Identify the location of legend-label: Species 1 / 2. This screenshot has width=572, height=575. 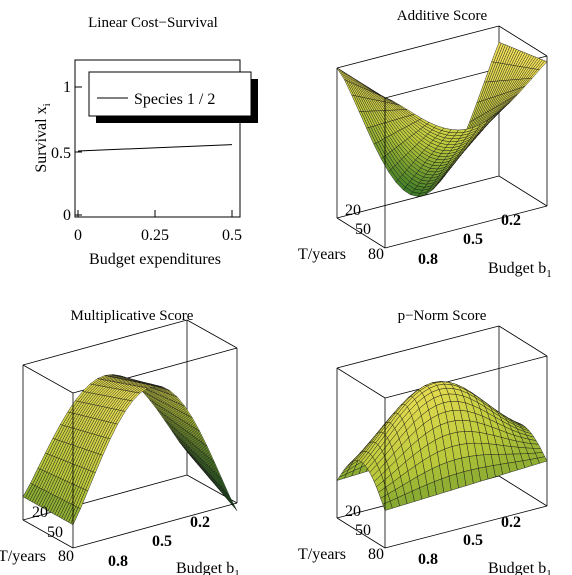
(174, 99).